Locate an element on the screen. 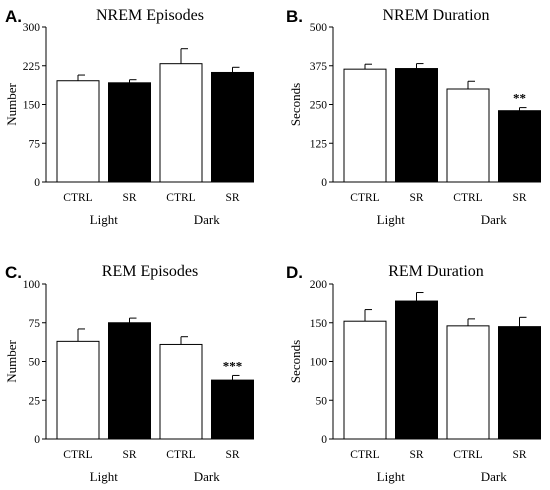 This screenshot has width=550, height=490. significance-marker: ** is located at coordinates (519, 98).